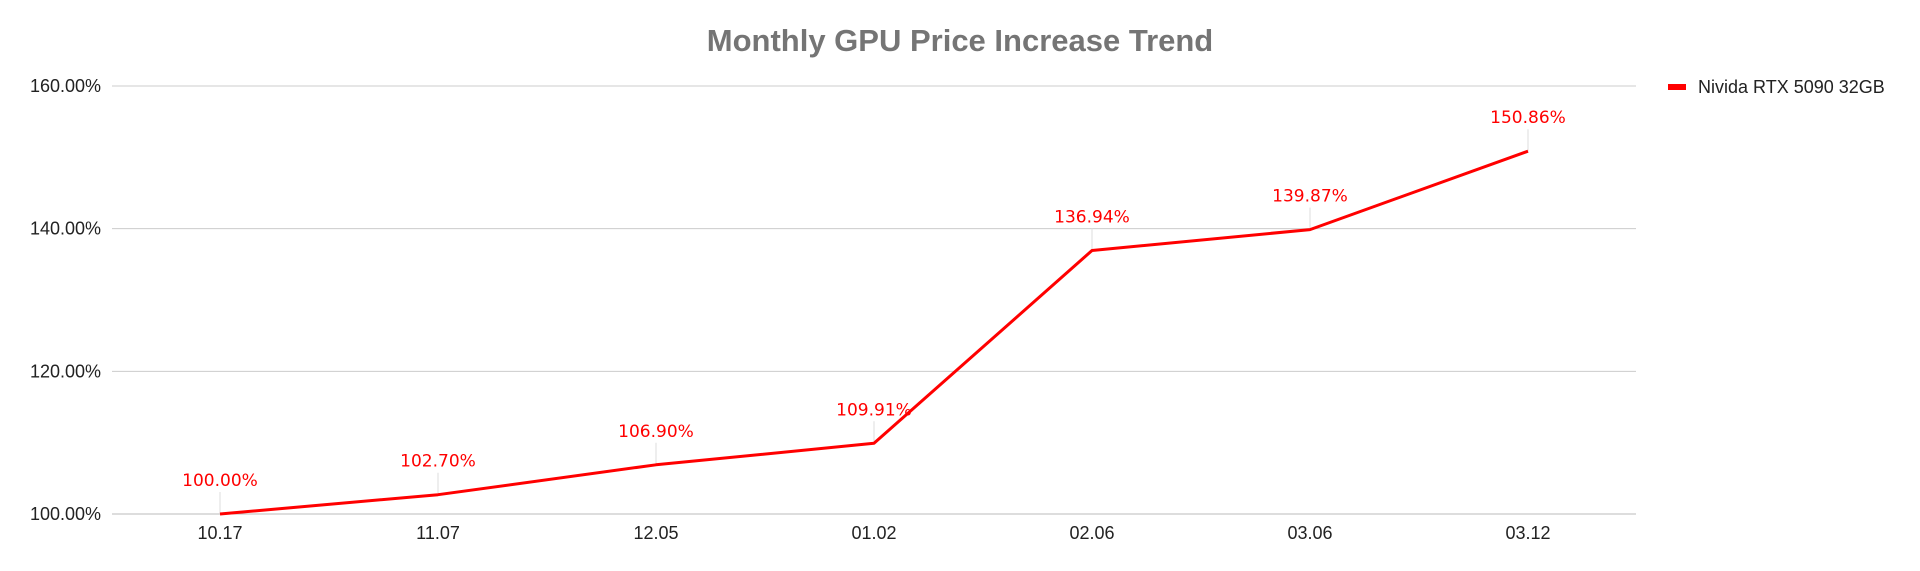  What do you see at coordinates (1791, 87) in the screenshot?
I see `legend-label: Nivida RTX 5090 32GB` at bounding box center [1791, 87].